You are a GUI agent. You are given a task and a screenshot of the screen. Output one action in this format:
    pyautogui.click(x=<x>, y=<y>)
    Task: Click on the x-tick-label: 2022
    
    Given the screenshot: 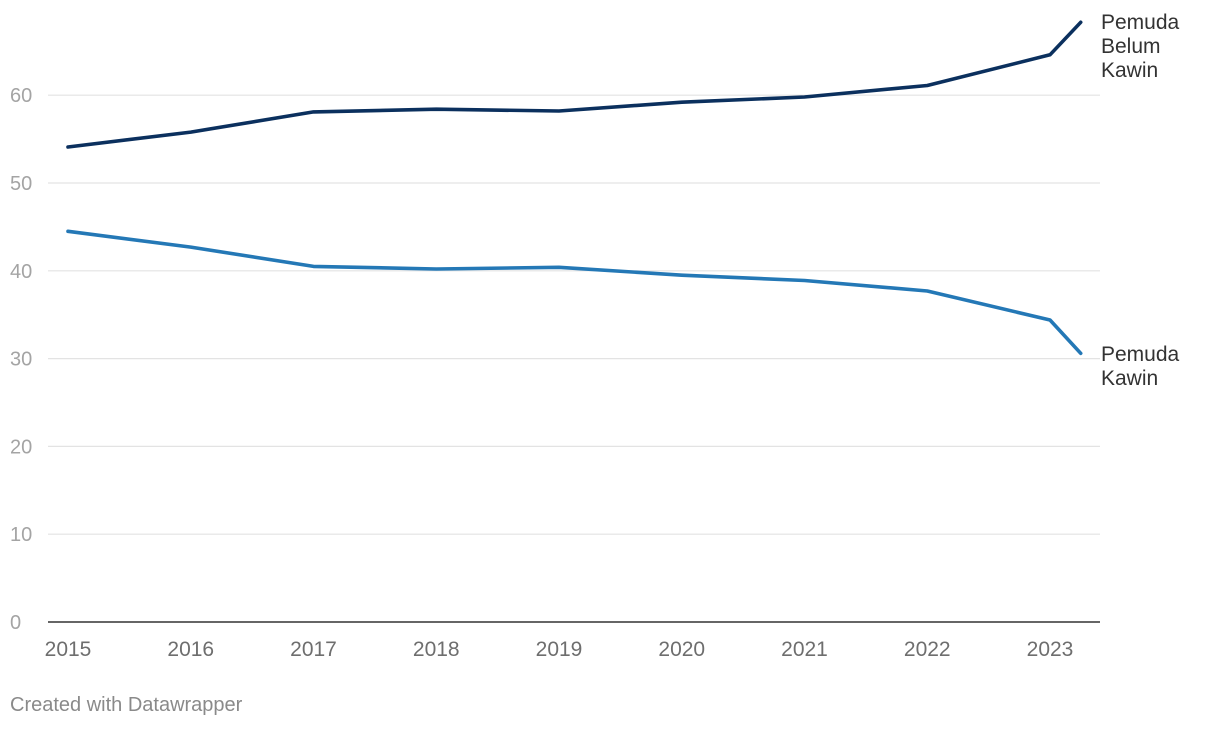 What is the action you would take?
    pyautogui.click(x=927, y=649)
    